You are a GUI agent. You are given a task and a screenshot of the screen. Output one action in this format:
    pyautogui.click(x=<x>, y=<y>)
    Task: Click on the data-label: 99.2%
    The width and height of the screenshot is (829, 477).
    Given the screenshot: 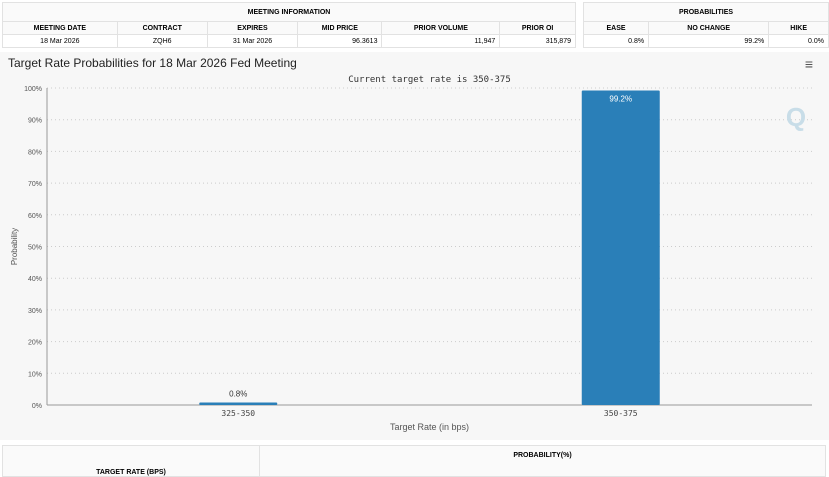 What is the action you would take?
    pyautogui.click(x=620, y=99)
    